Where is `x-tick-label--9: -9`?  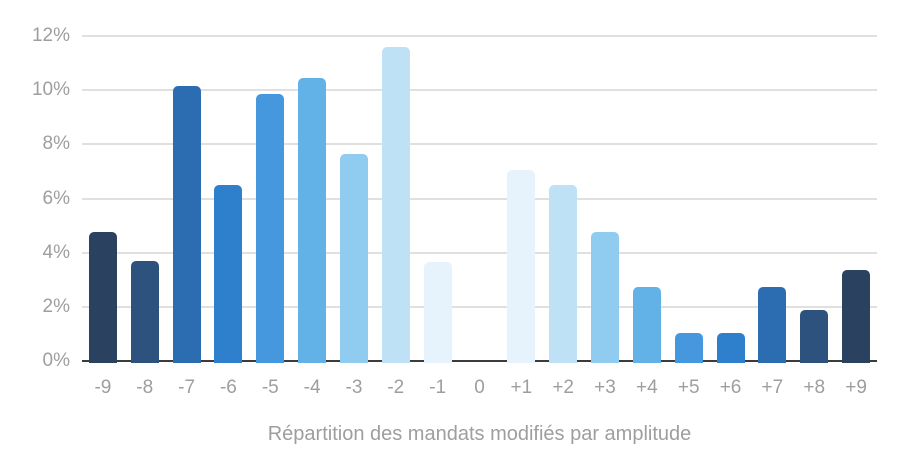 x-tick-label--9: -9 is located at coordinates (103, 387).